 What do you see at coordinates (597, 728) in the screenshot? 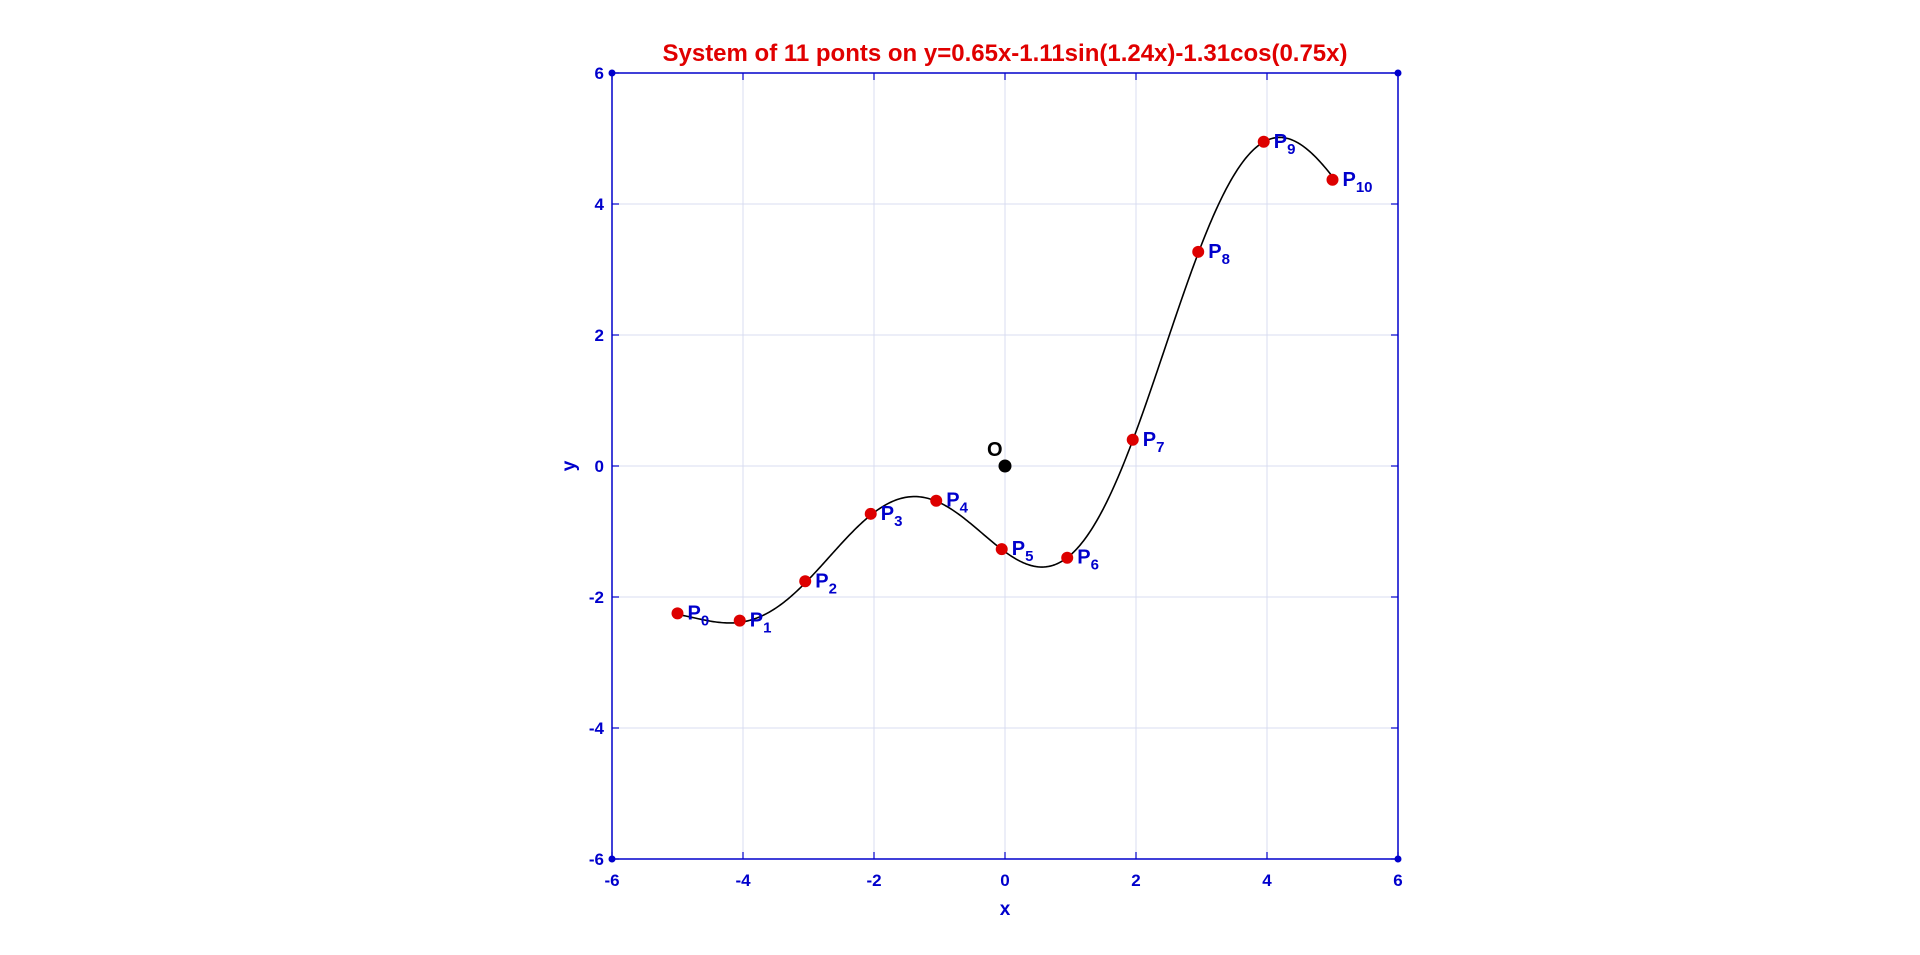
I see `y-tick-label: -4` at bounding box center [597, 728].